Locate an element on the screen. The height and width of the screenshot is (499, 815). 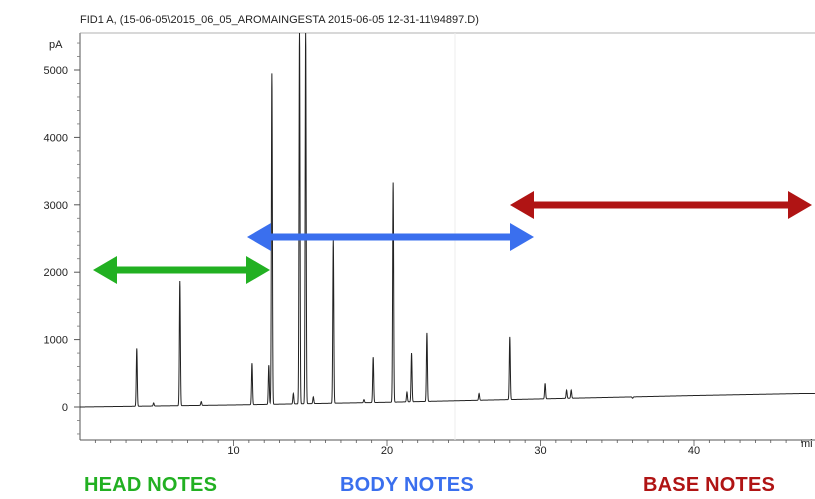
base-notes-arrow-right-head is located at coordinates (800, 205).